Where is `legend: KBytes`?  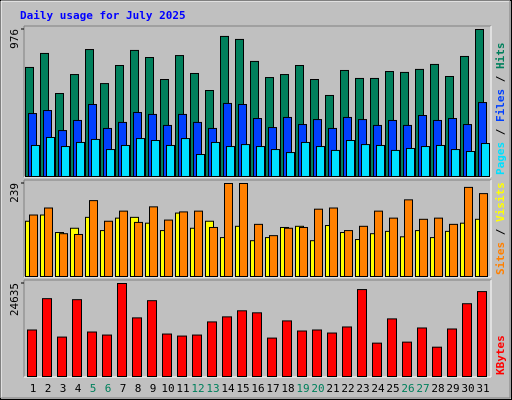
legend: KBytes is located at coordinates (500, 355).